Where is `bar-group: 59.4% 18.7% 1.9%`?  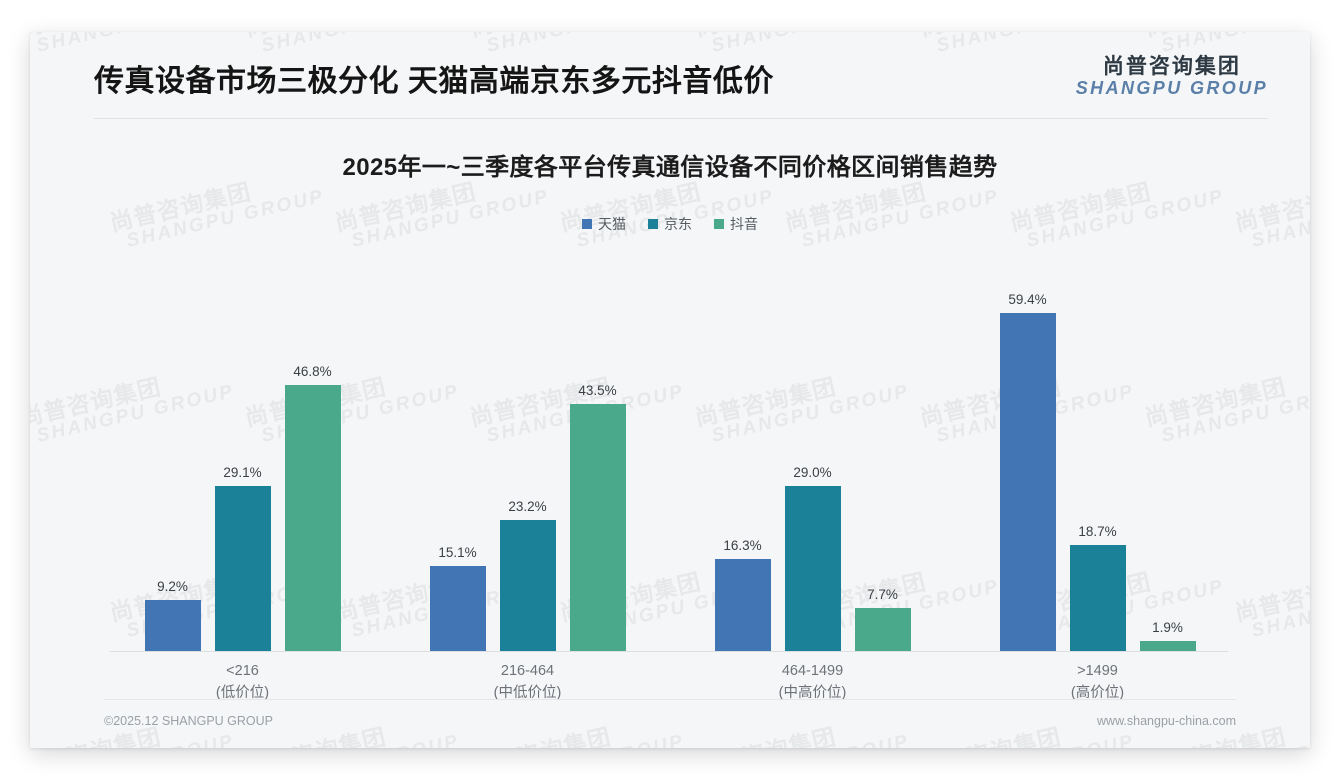
bar-group: 59.4% 18.7% 1.9% is located at coordinates (1097, 449).